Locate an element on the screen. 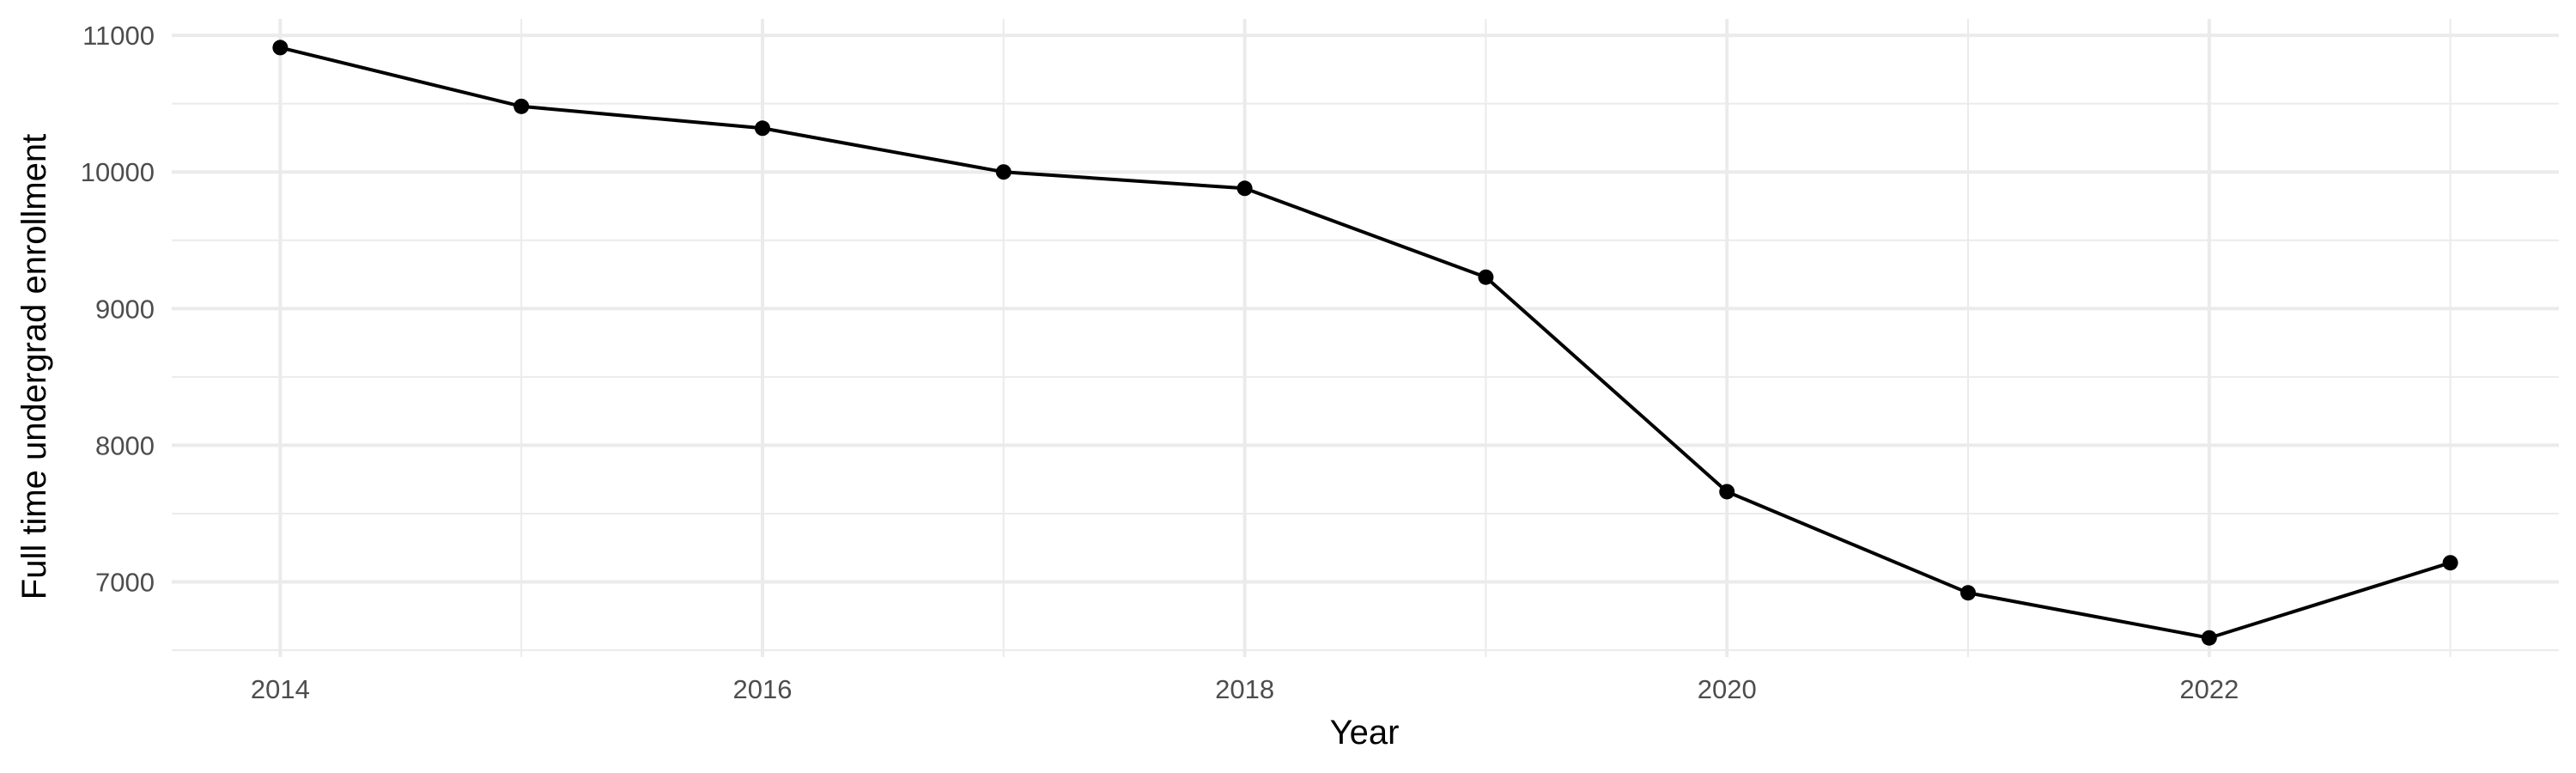 The height and width of the screenshot is (773, 2576). x-axis-title: Year is located at coordinates (1365, 733).